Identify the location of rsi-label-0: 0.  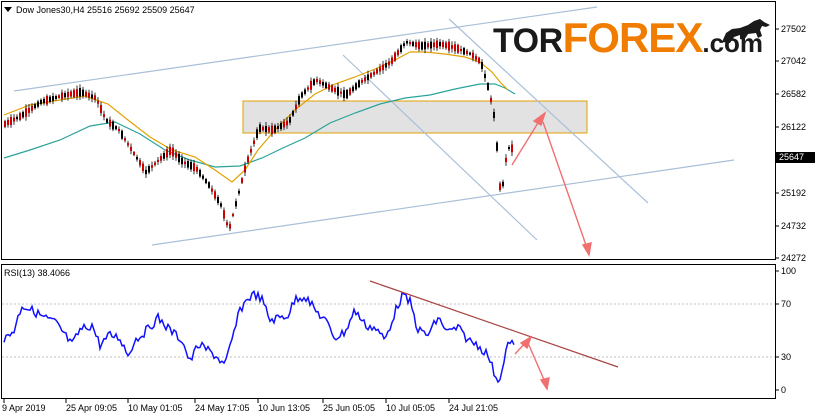
(784, 390).